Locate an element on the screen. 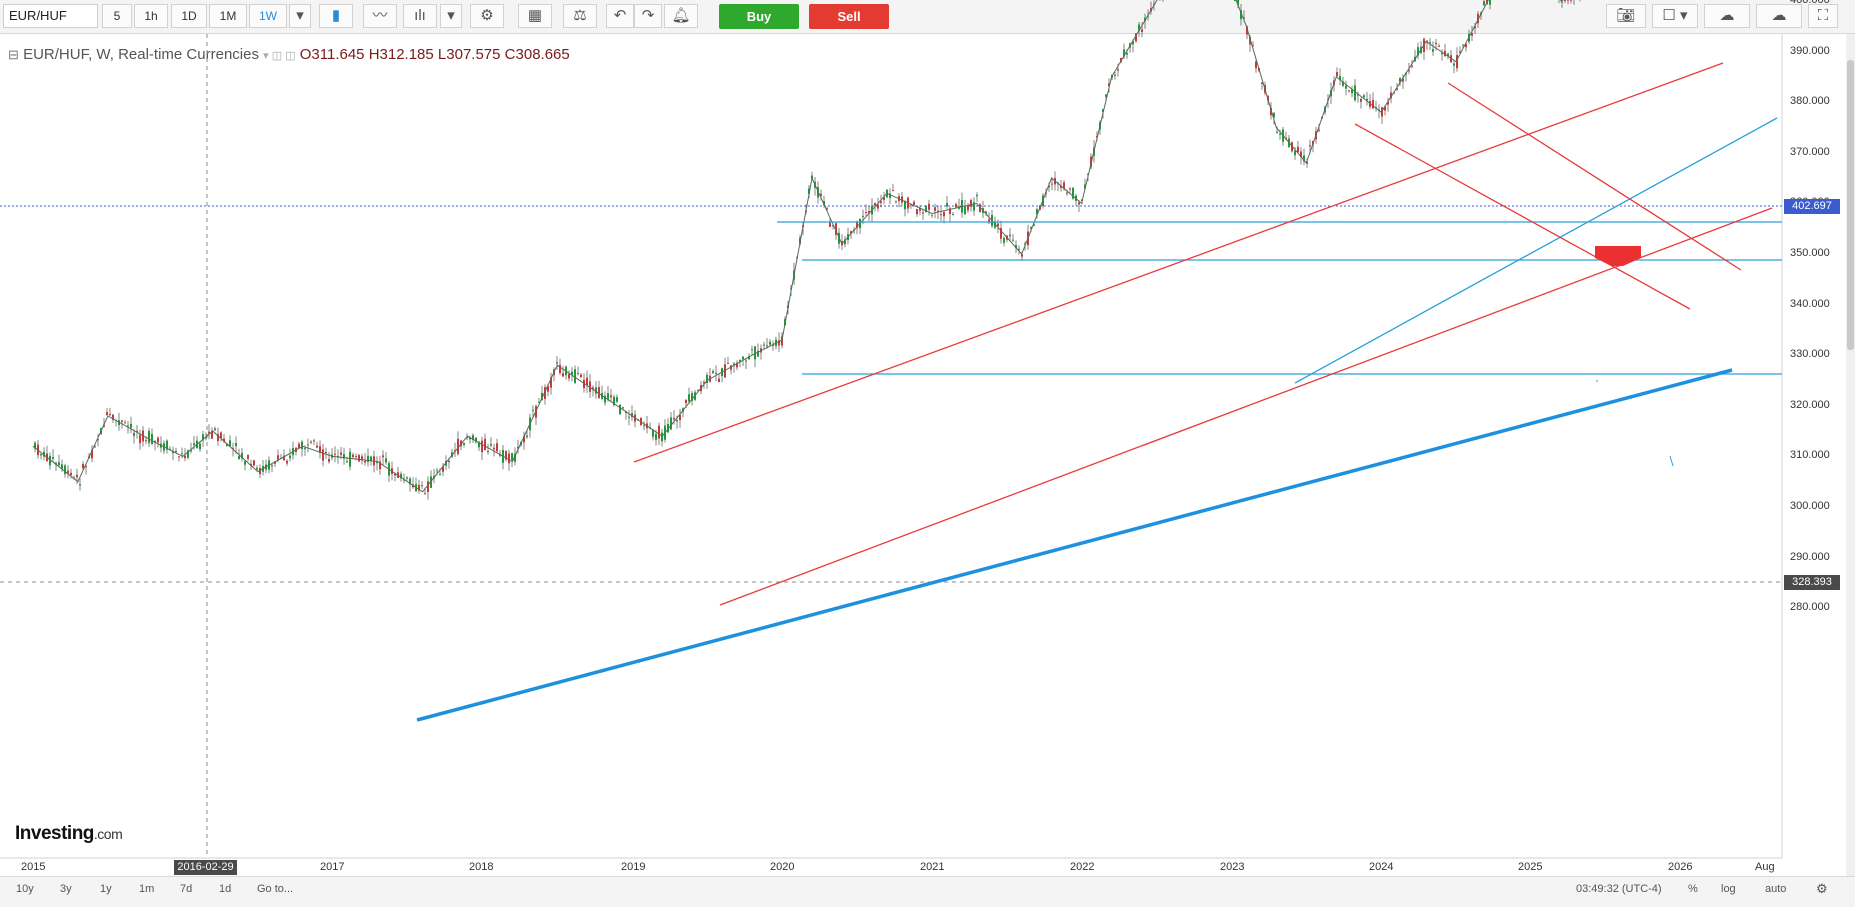  log-scale-button: log is located at coordinates (1728, 889).